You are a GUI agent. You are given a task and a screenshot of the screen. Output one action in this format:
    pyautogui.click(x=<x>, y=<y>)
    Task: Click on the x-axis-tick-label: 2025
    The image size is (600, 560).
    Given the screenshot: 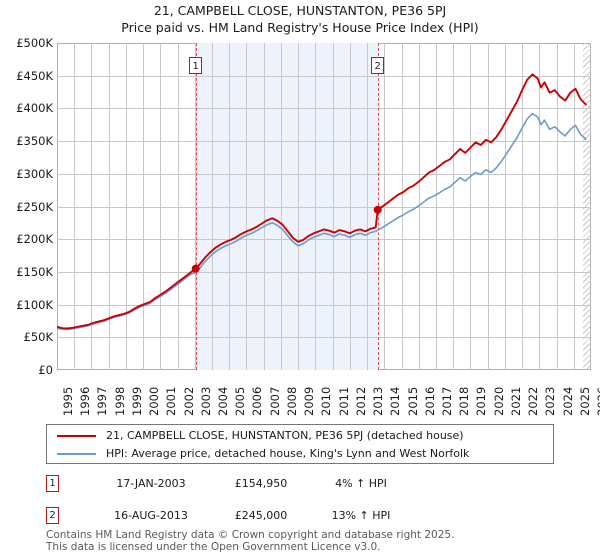 What is the action you would take?
    pyautogui.click(x=584, y=401)
    